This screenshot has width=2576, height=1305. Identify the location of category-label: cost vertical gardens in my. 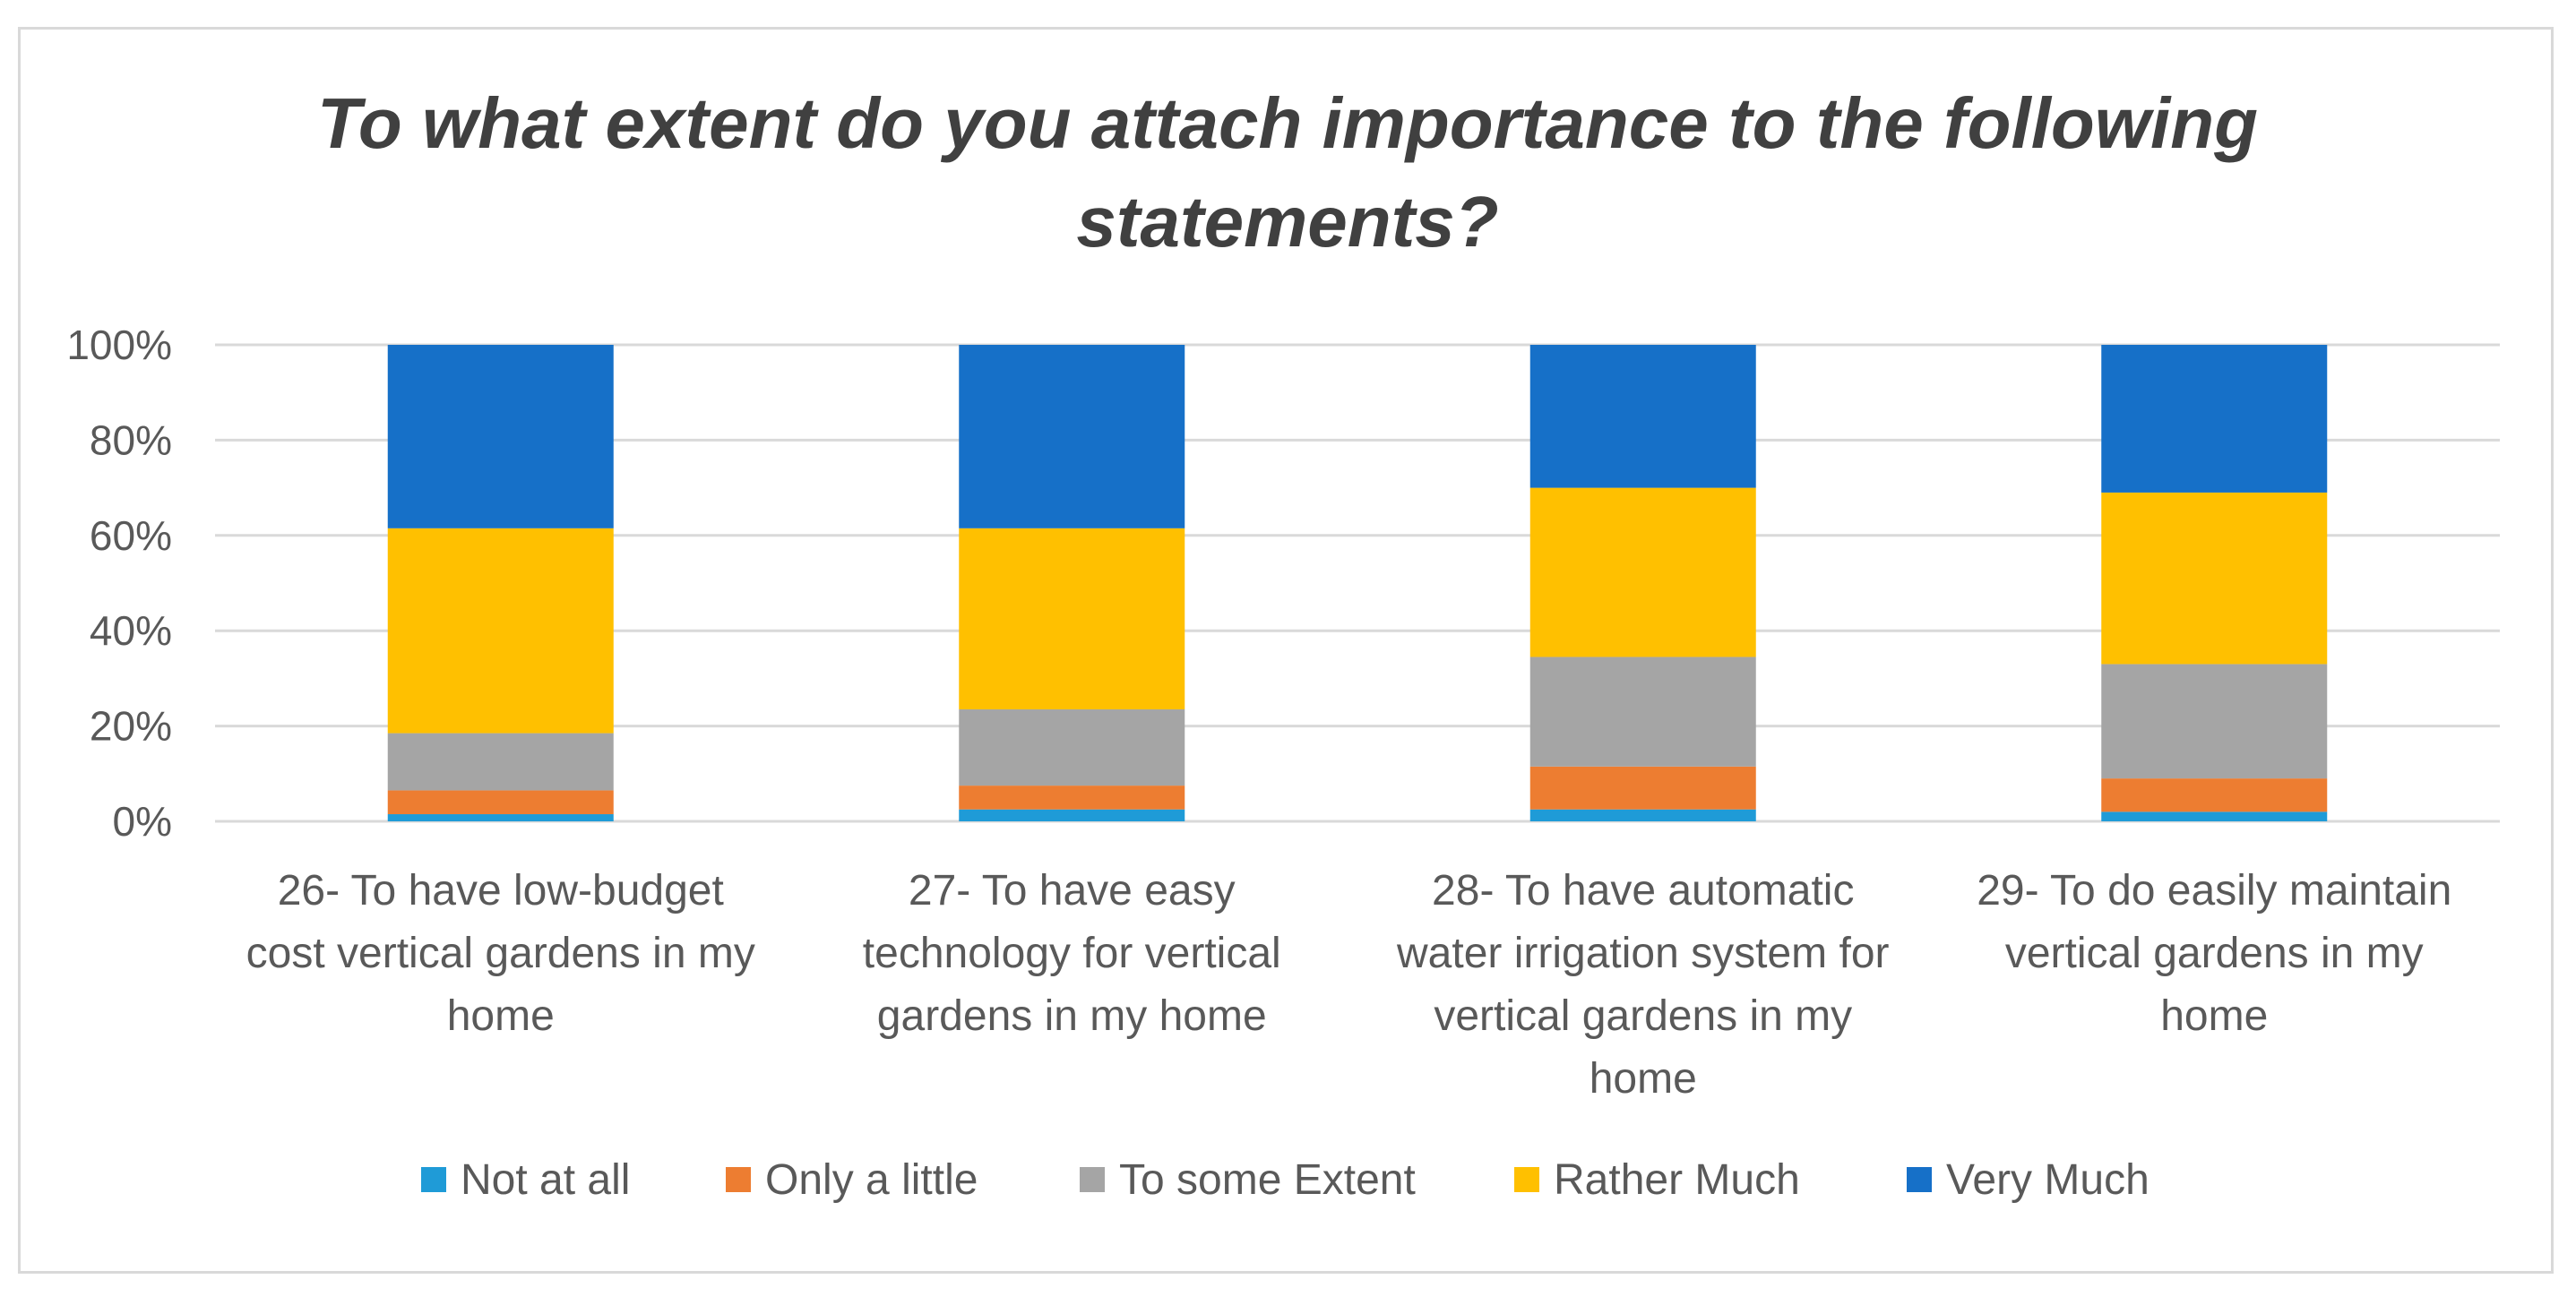
(500, 953).